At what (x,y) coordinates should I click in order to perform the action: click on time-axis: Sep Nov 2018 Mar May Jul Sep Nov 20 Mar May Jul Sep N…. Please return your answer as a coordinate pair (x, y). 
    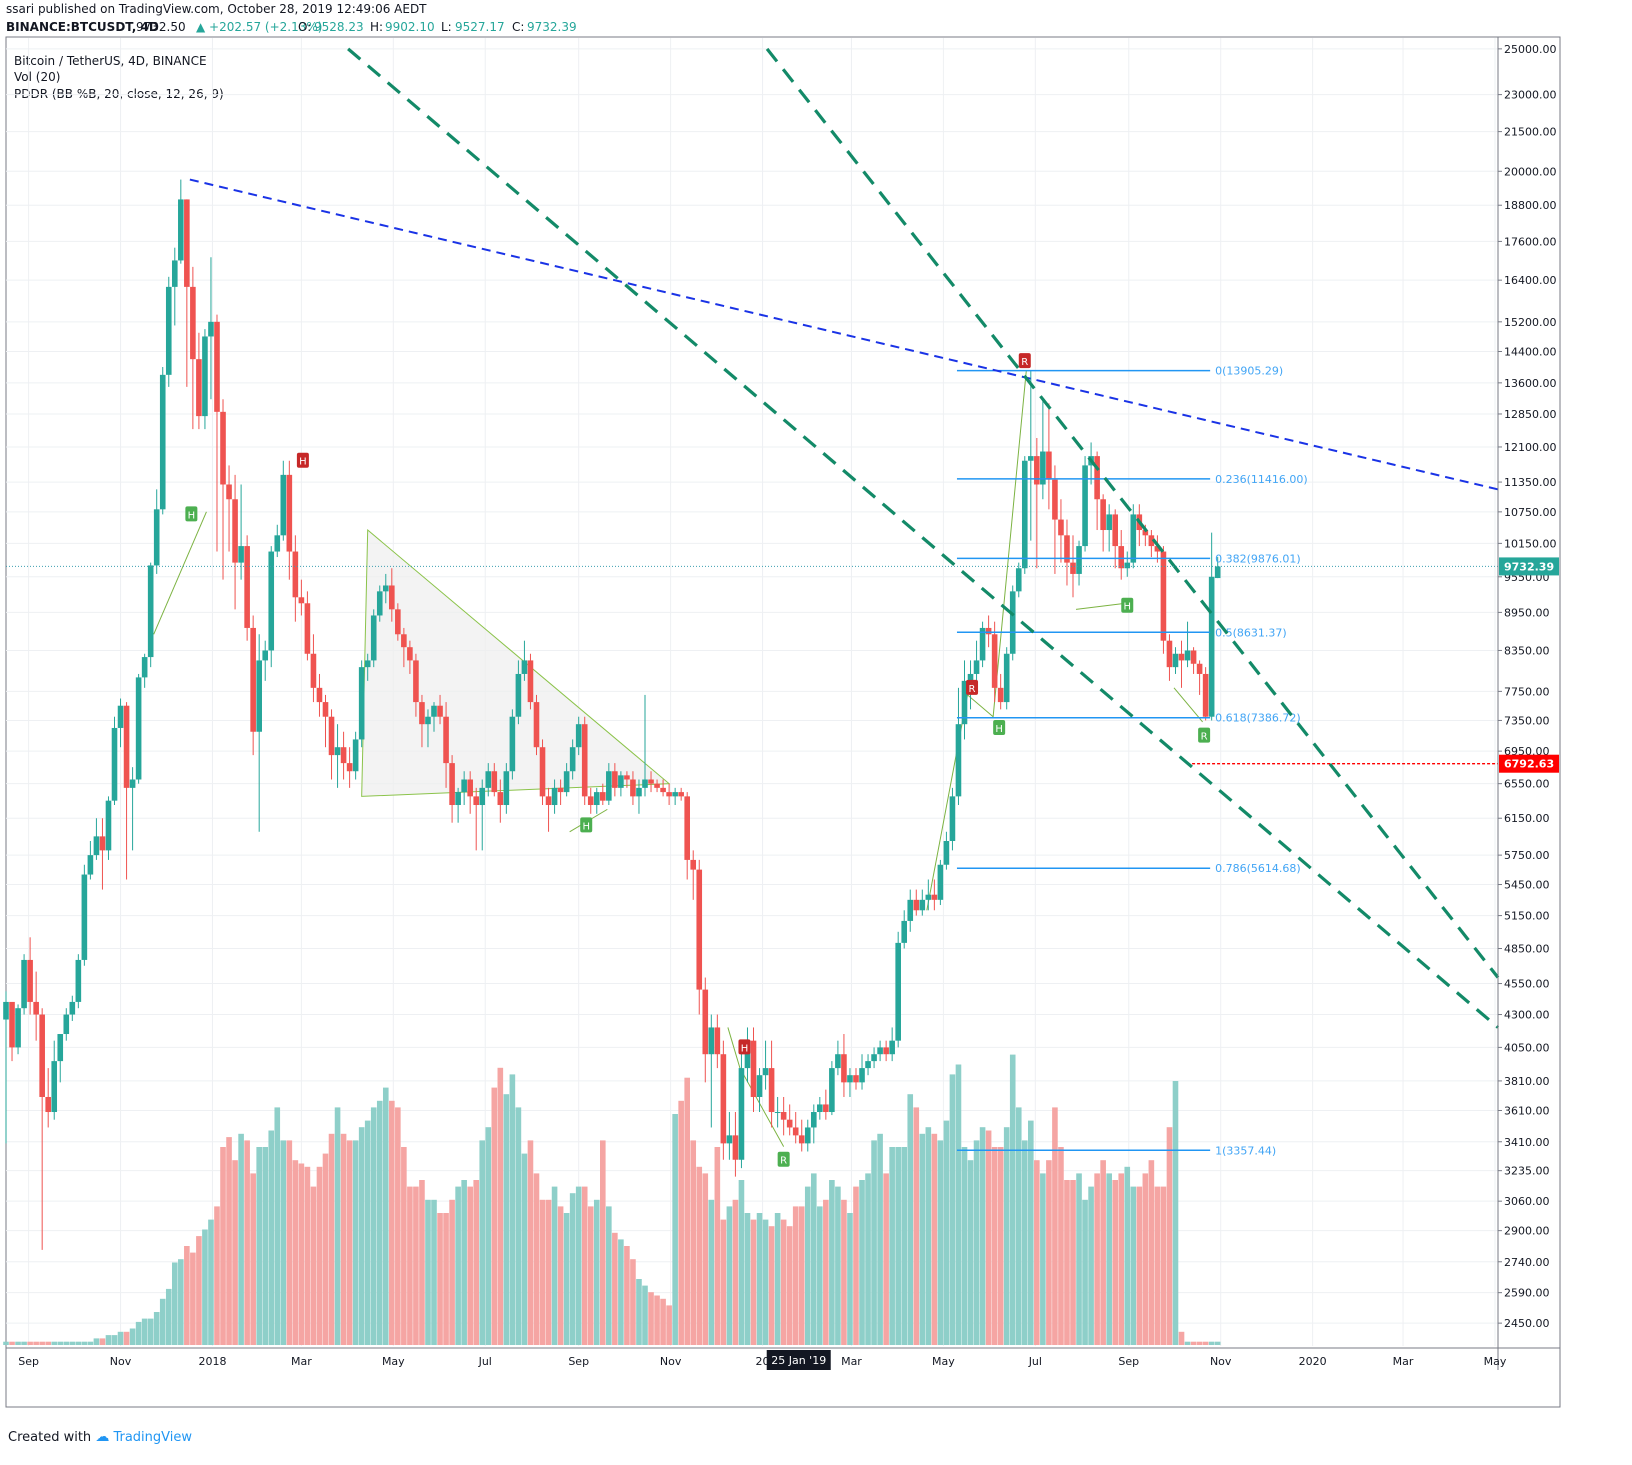
    Looking at the image, I should click on (783, 1358).